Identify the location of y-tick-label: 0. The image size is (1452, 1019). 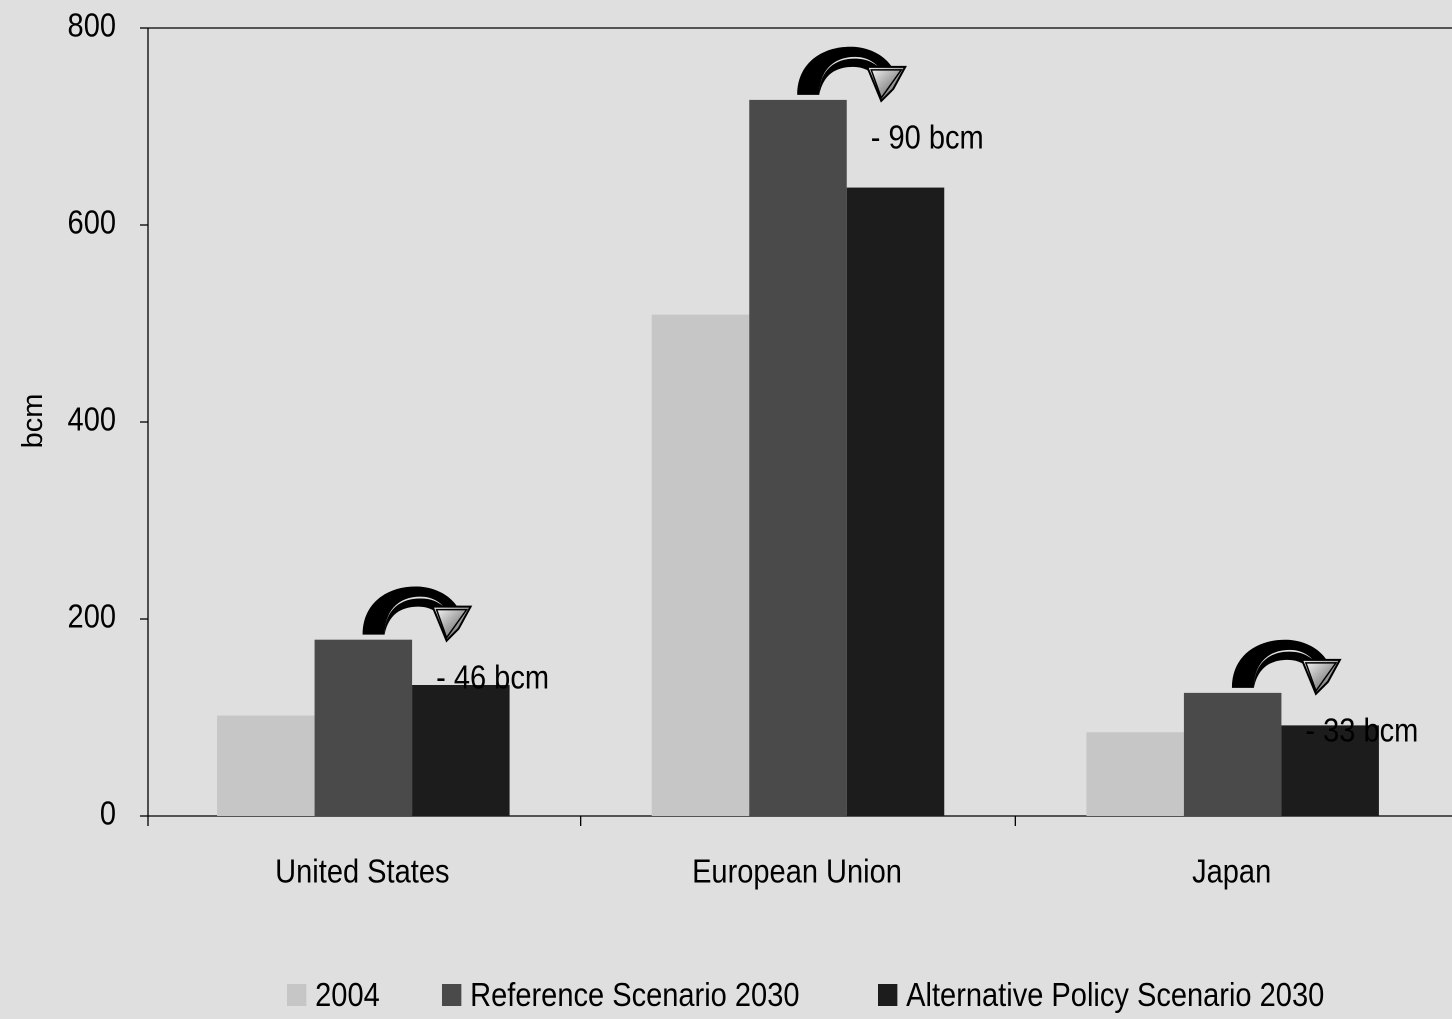
(108, 813).